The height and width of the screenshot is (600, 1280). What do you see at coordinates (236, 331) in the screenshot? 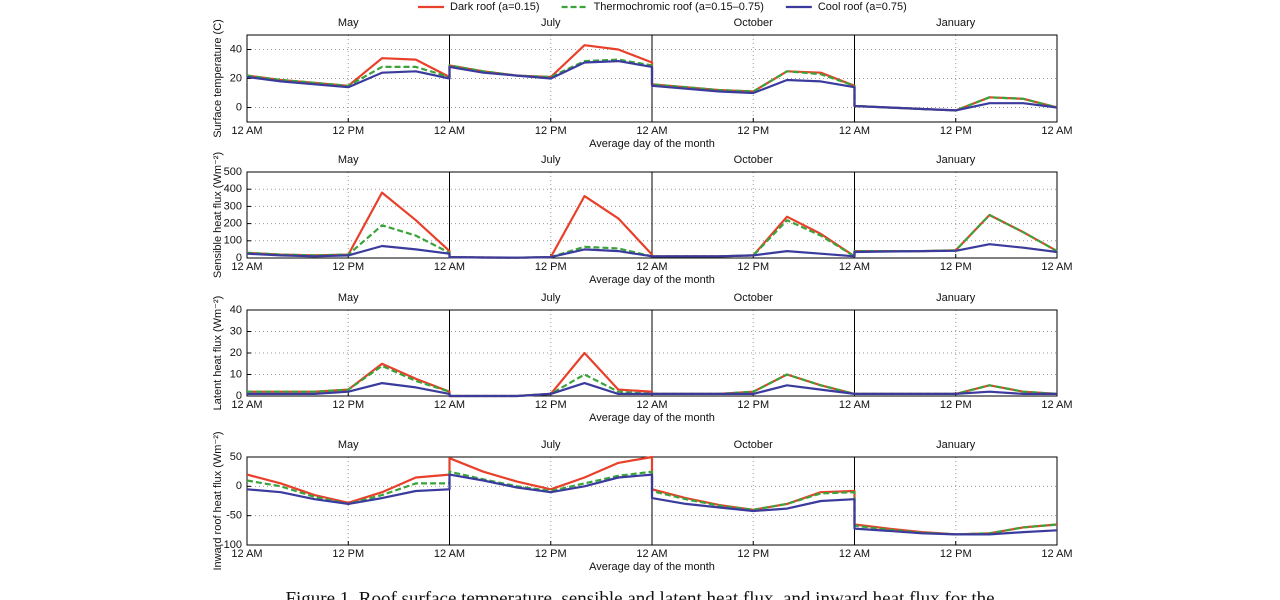
I see `y-tick-label: 30` at bounding box center [236, 331].